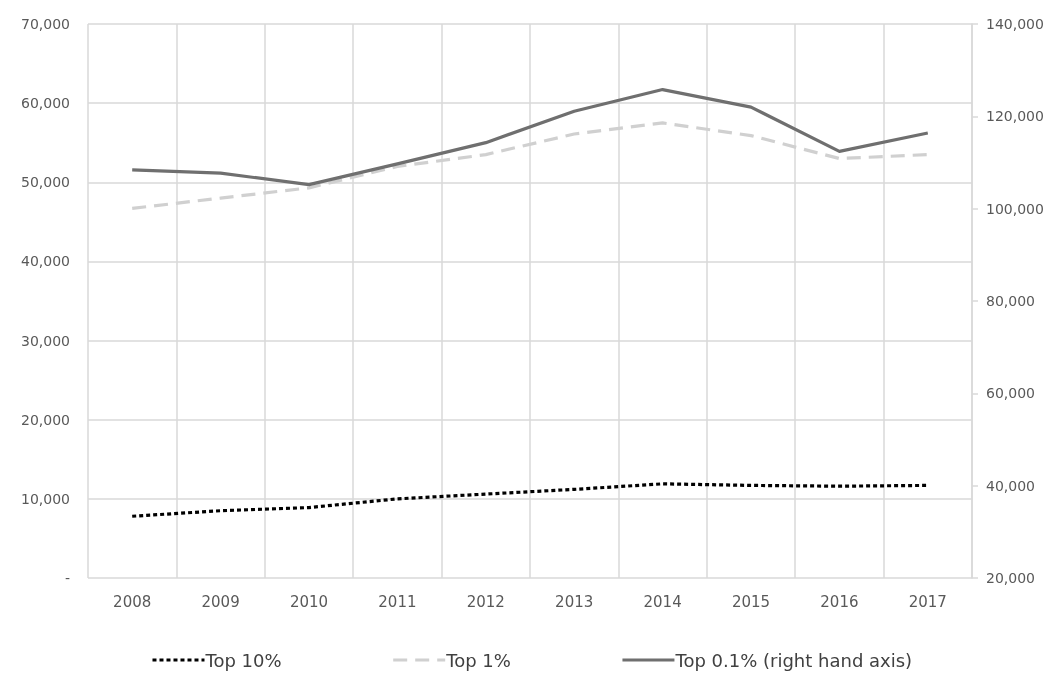  I want to click on y2-tick-label: 140,000, so click(1015, 24).